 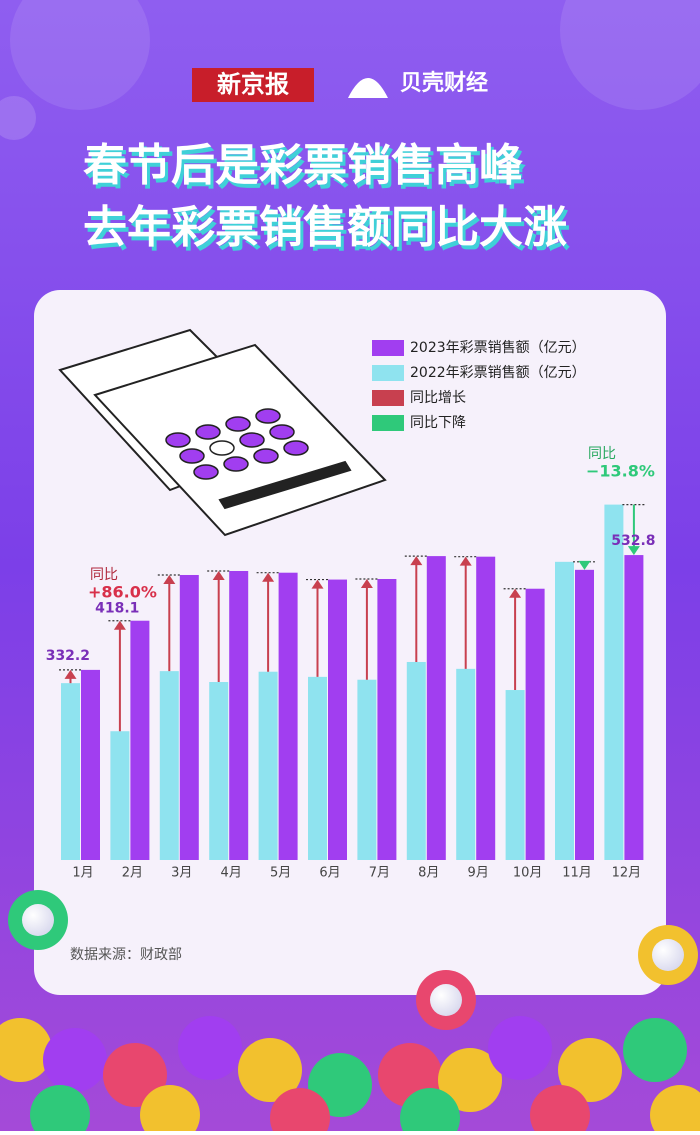 I want to click on title-shadow: 春节后是彩票销售高峰, so click(x=306, y=169).